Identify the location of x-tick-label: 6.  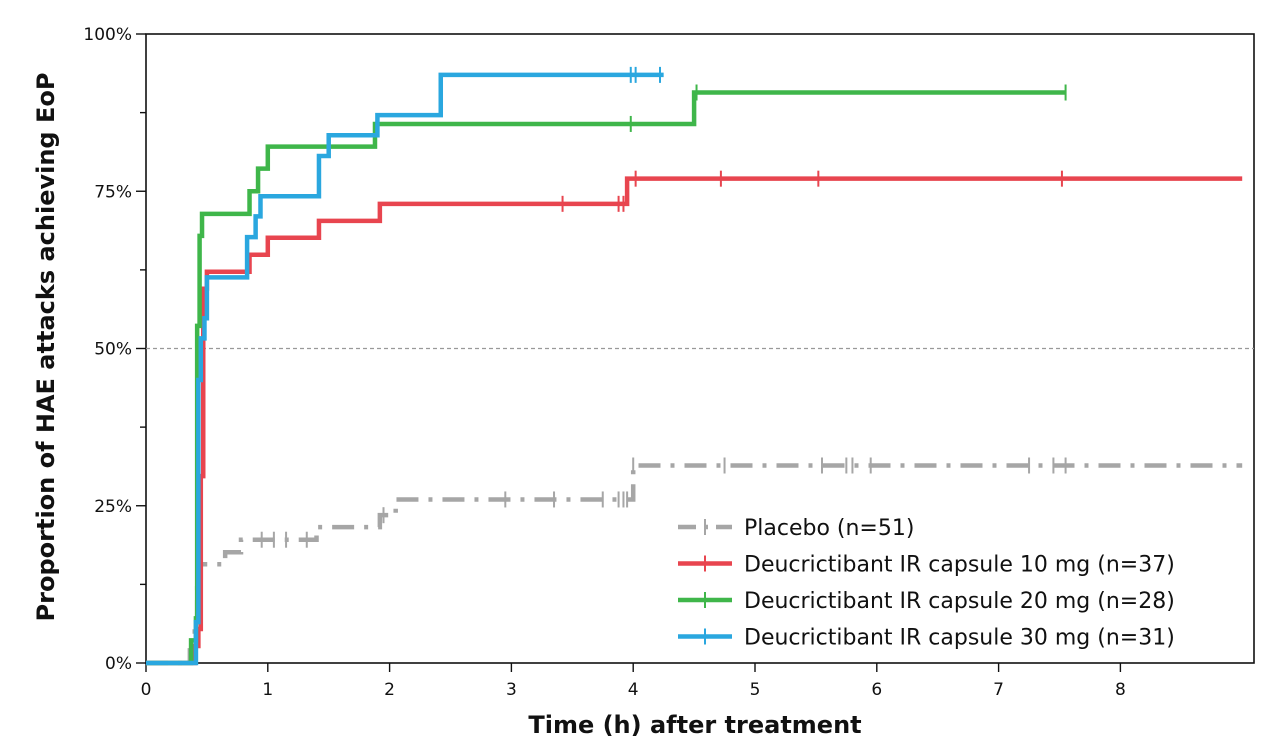
(876, 690).